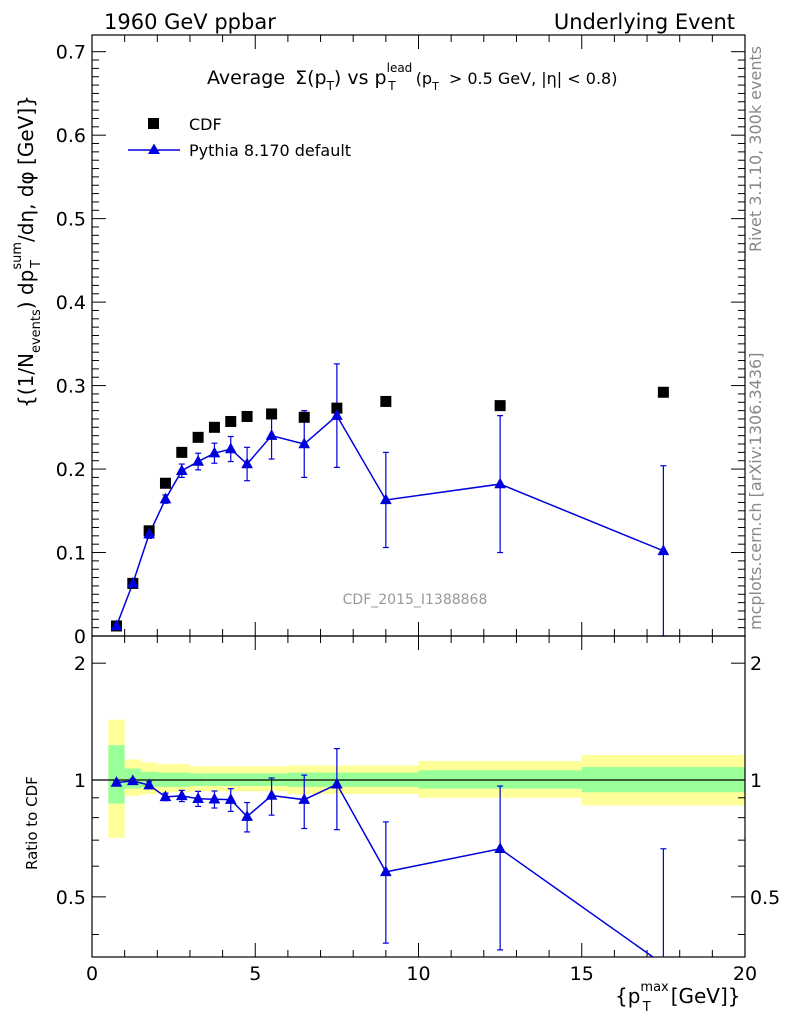 This screenshot has height=1024, width=786. Describe the element at coordinates (654, 987) in the screenshot. I see `xlabel-part-a-sup: max` at that location.